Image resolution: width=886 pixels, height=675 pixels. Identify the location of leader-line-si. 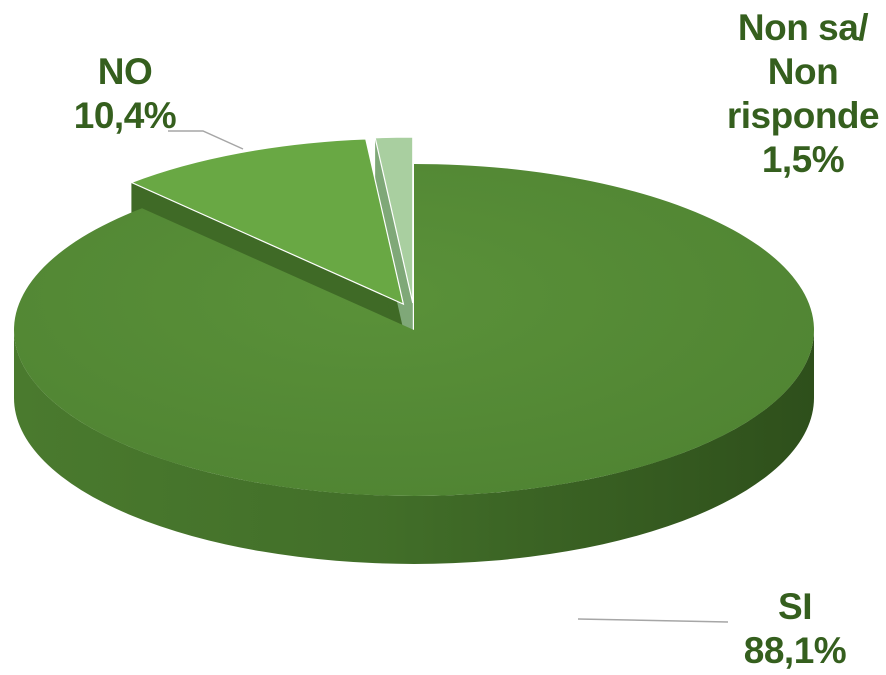
(653, 620).